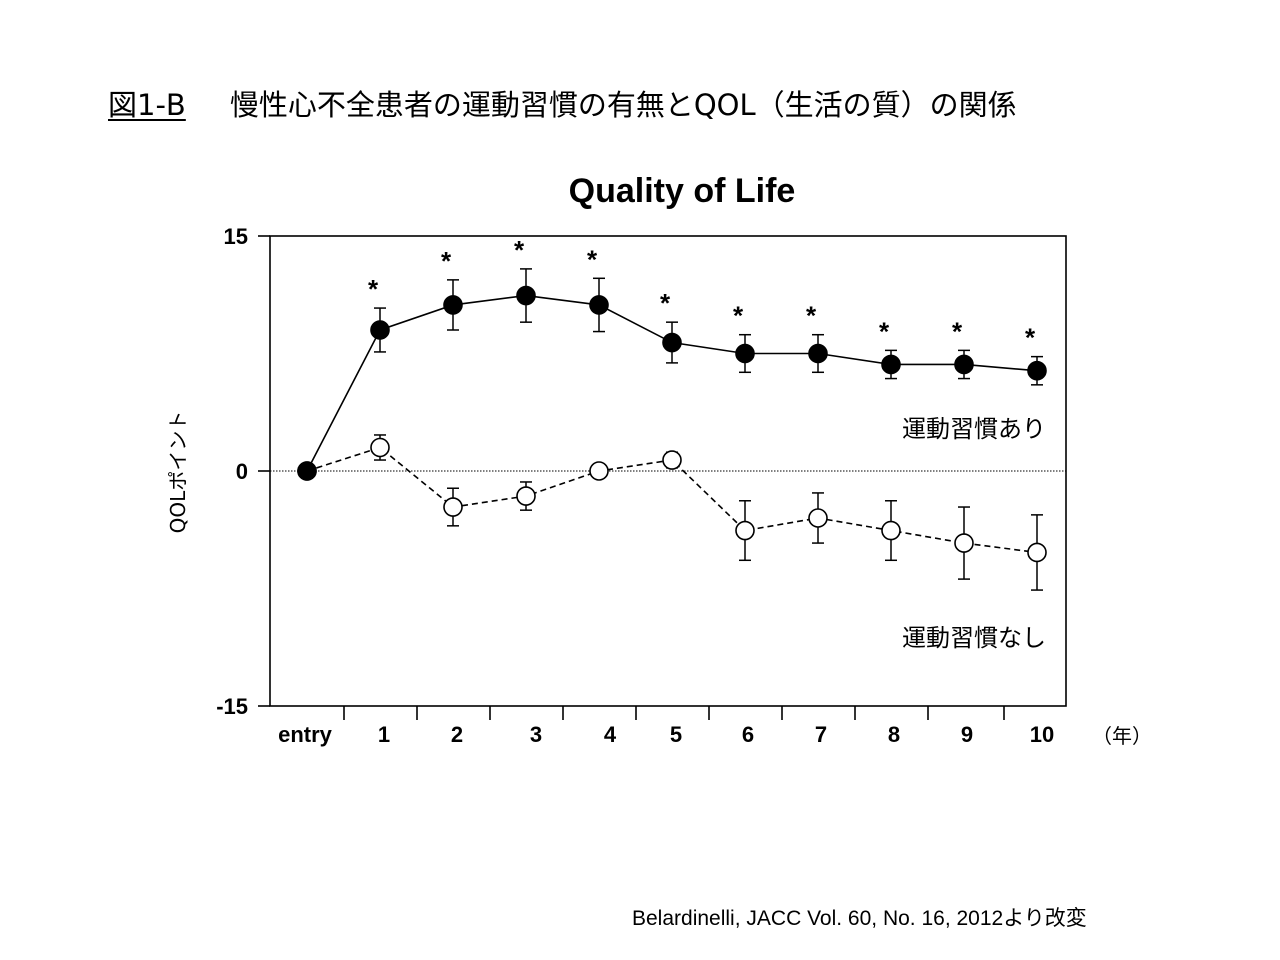 The height and width of the screenshot is (960, 1280). I want to click on figure-label: 図1-B, so click(147, 105).